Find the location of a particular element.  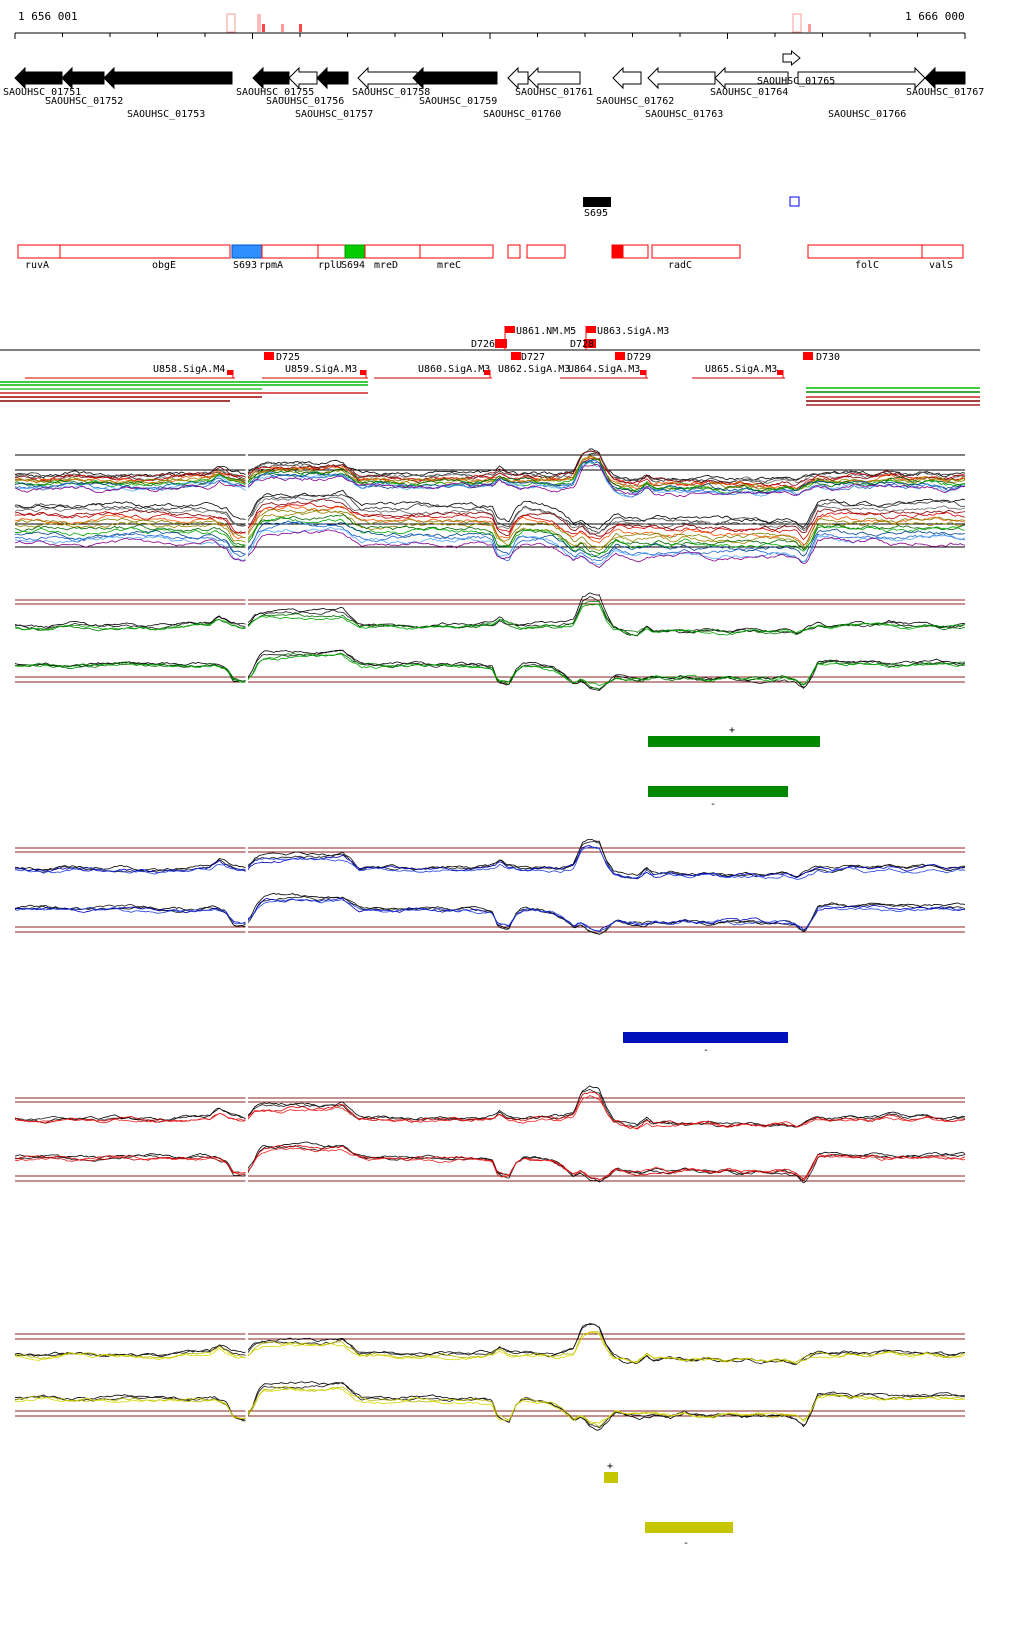

gene-label: SAOUHSC_01763 is located at coordinates (684, 114).